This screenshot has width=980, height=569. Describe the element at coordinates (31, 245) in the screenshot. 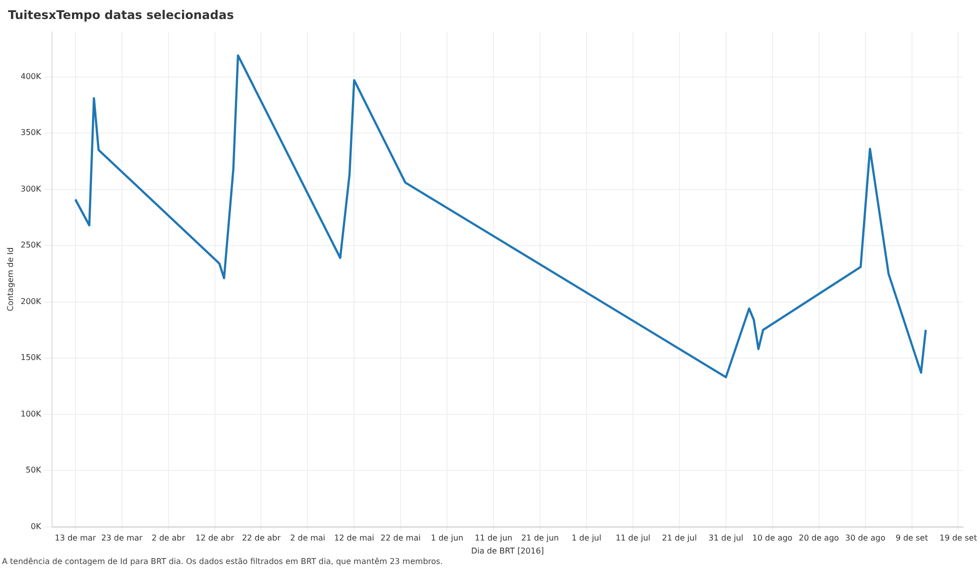

I see `y-tick-label: 250K` at that location.